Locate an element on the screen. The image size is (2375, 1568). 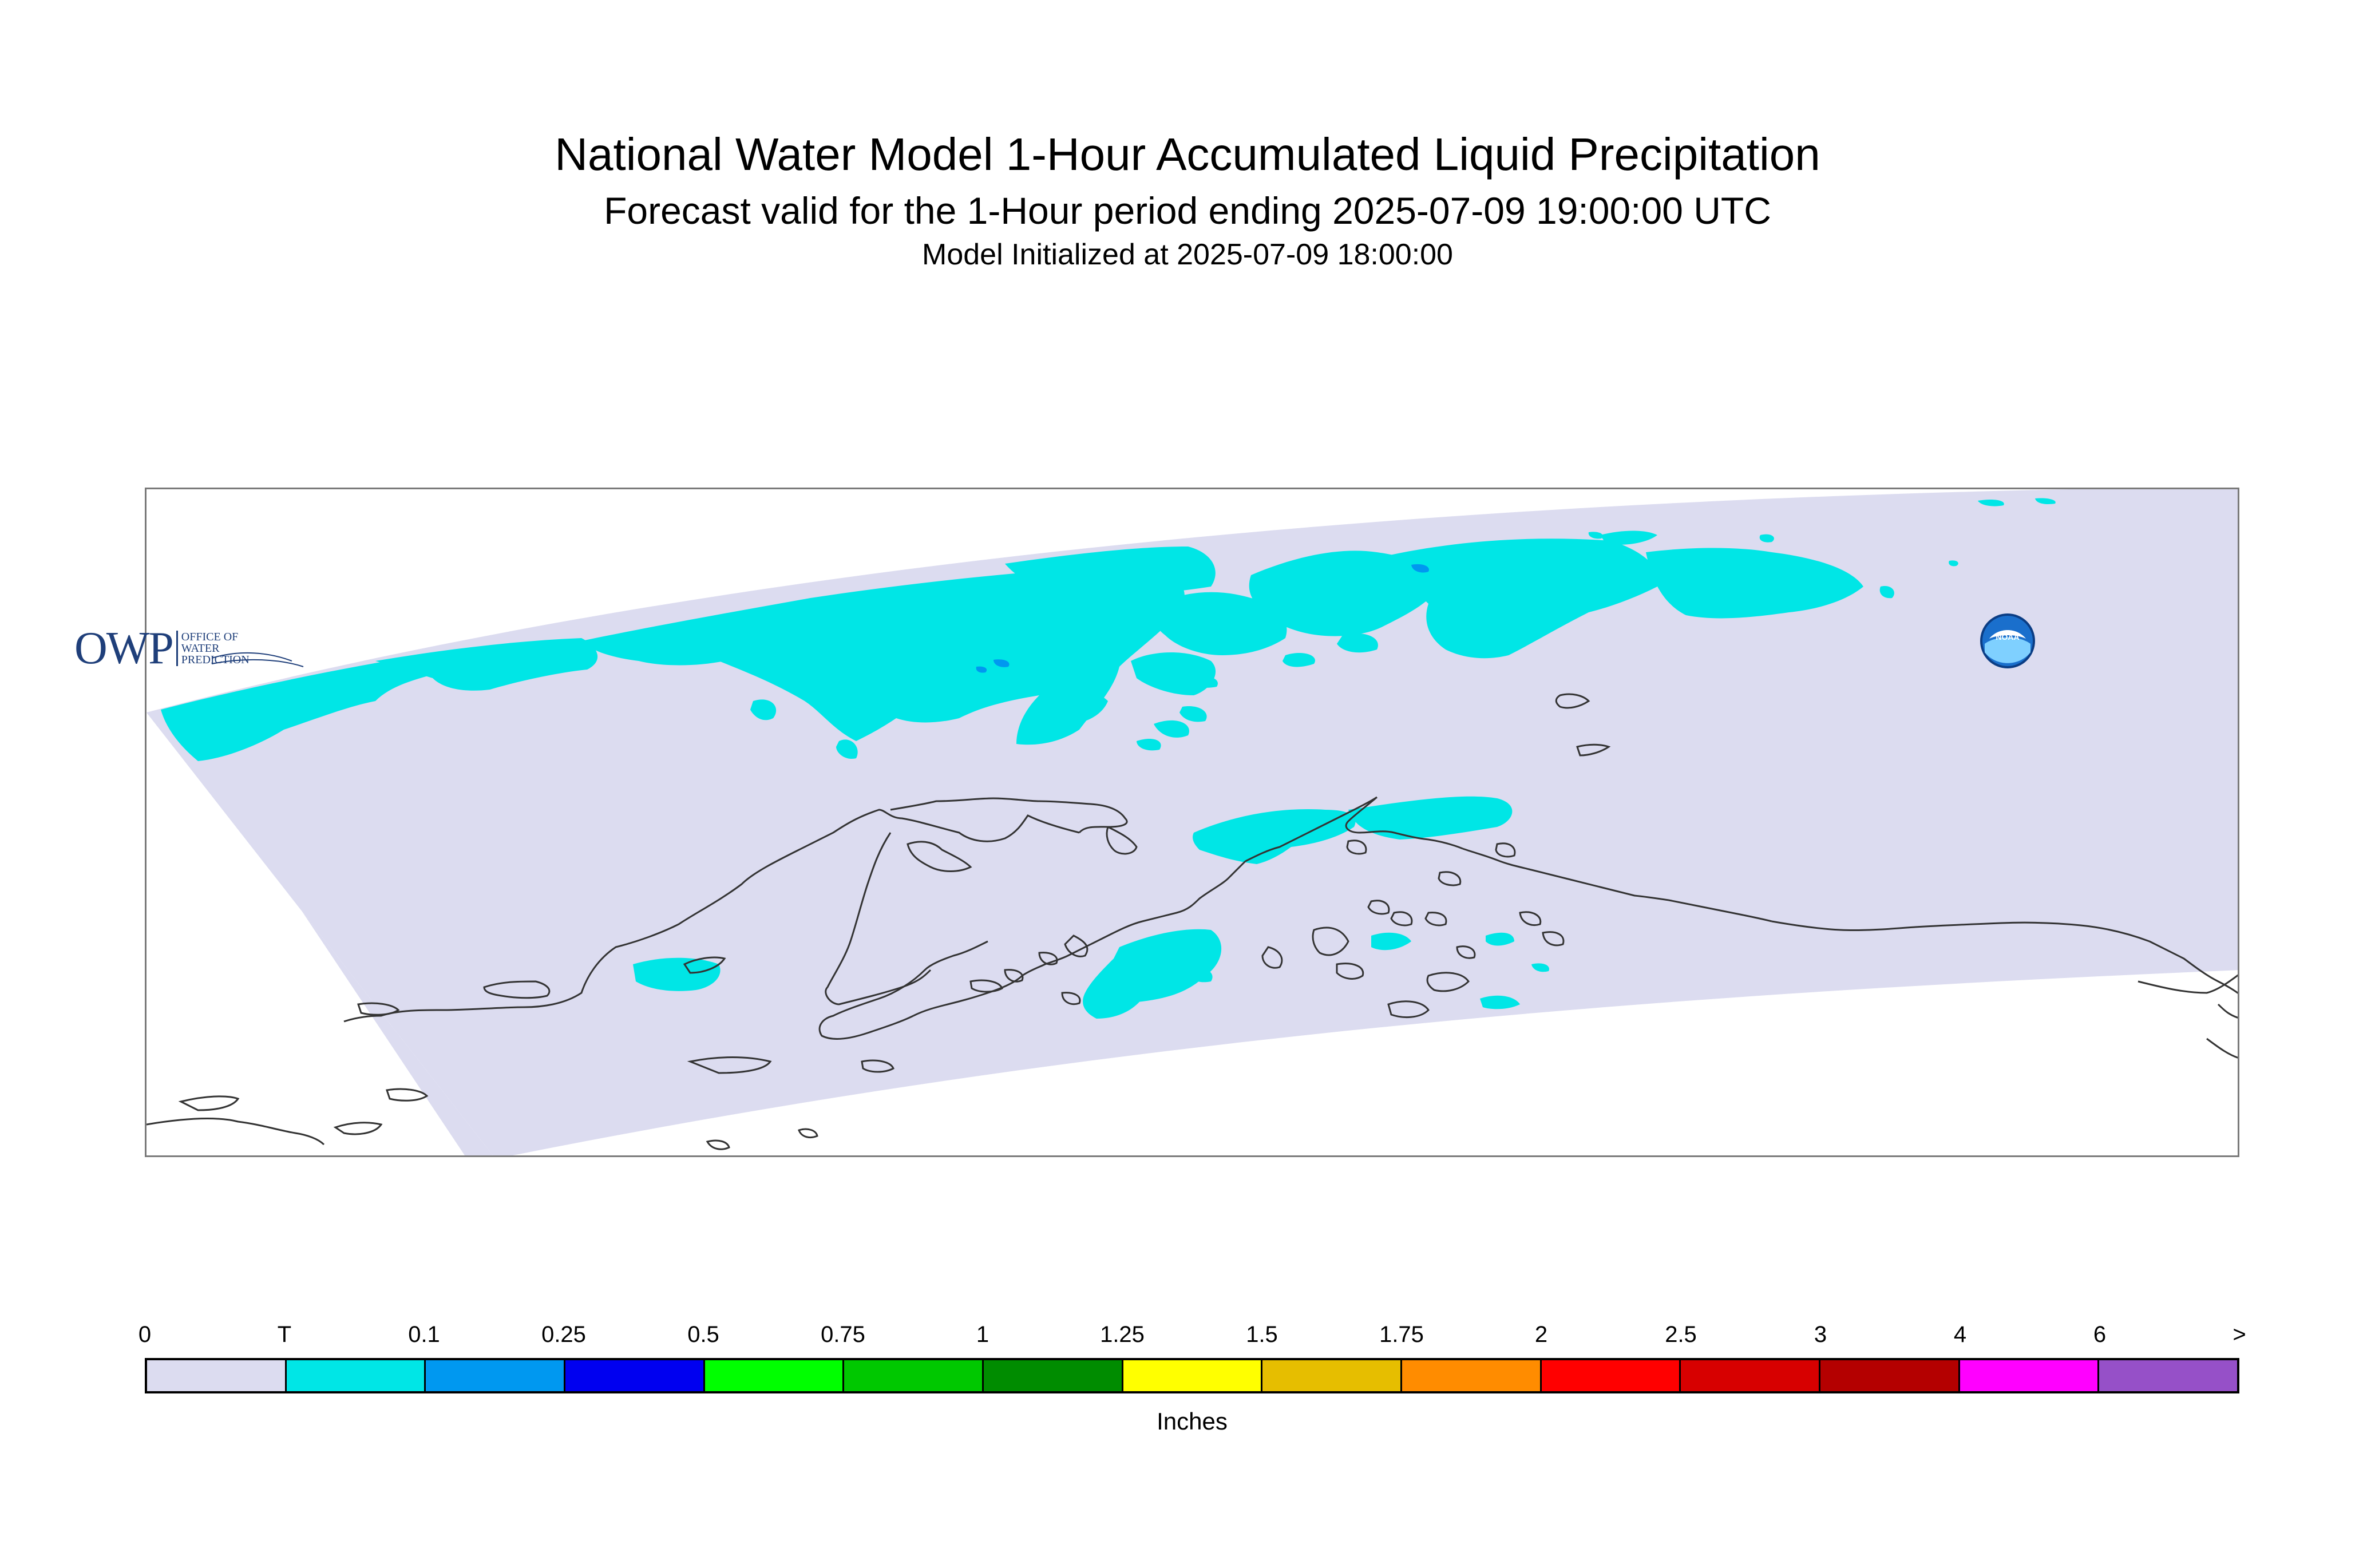
owp-logo-text: OWP OFFICE OF WATER PREDICTION is located at coordinates (162, 648).